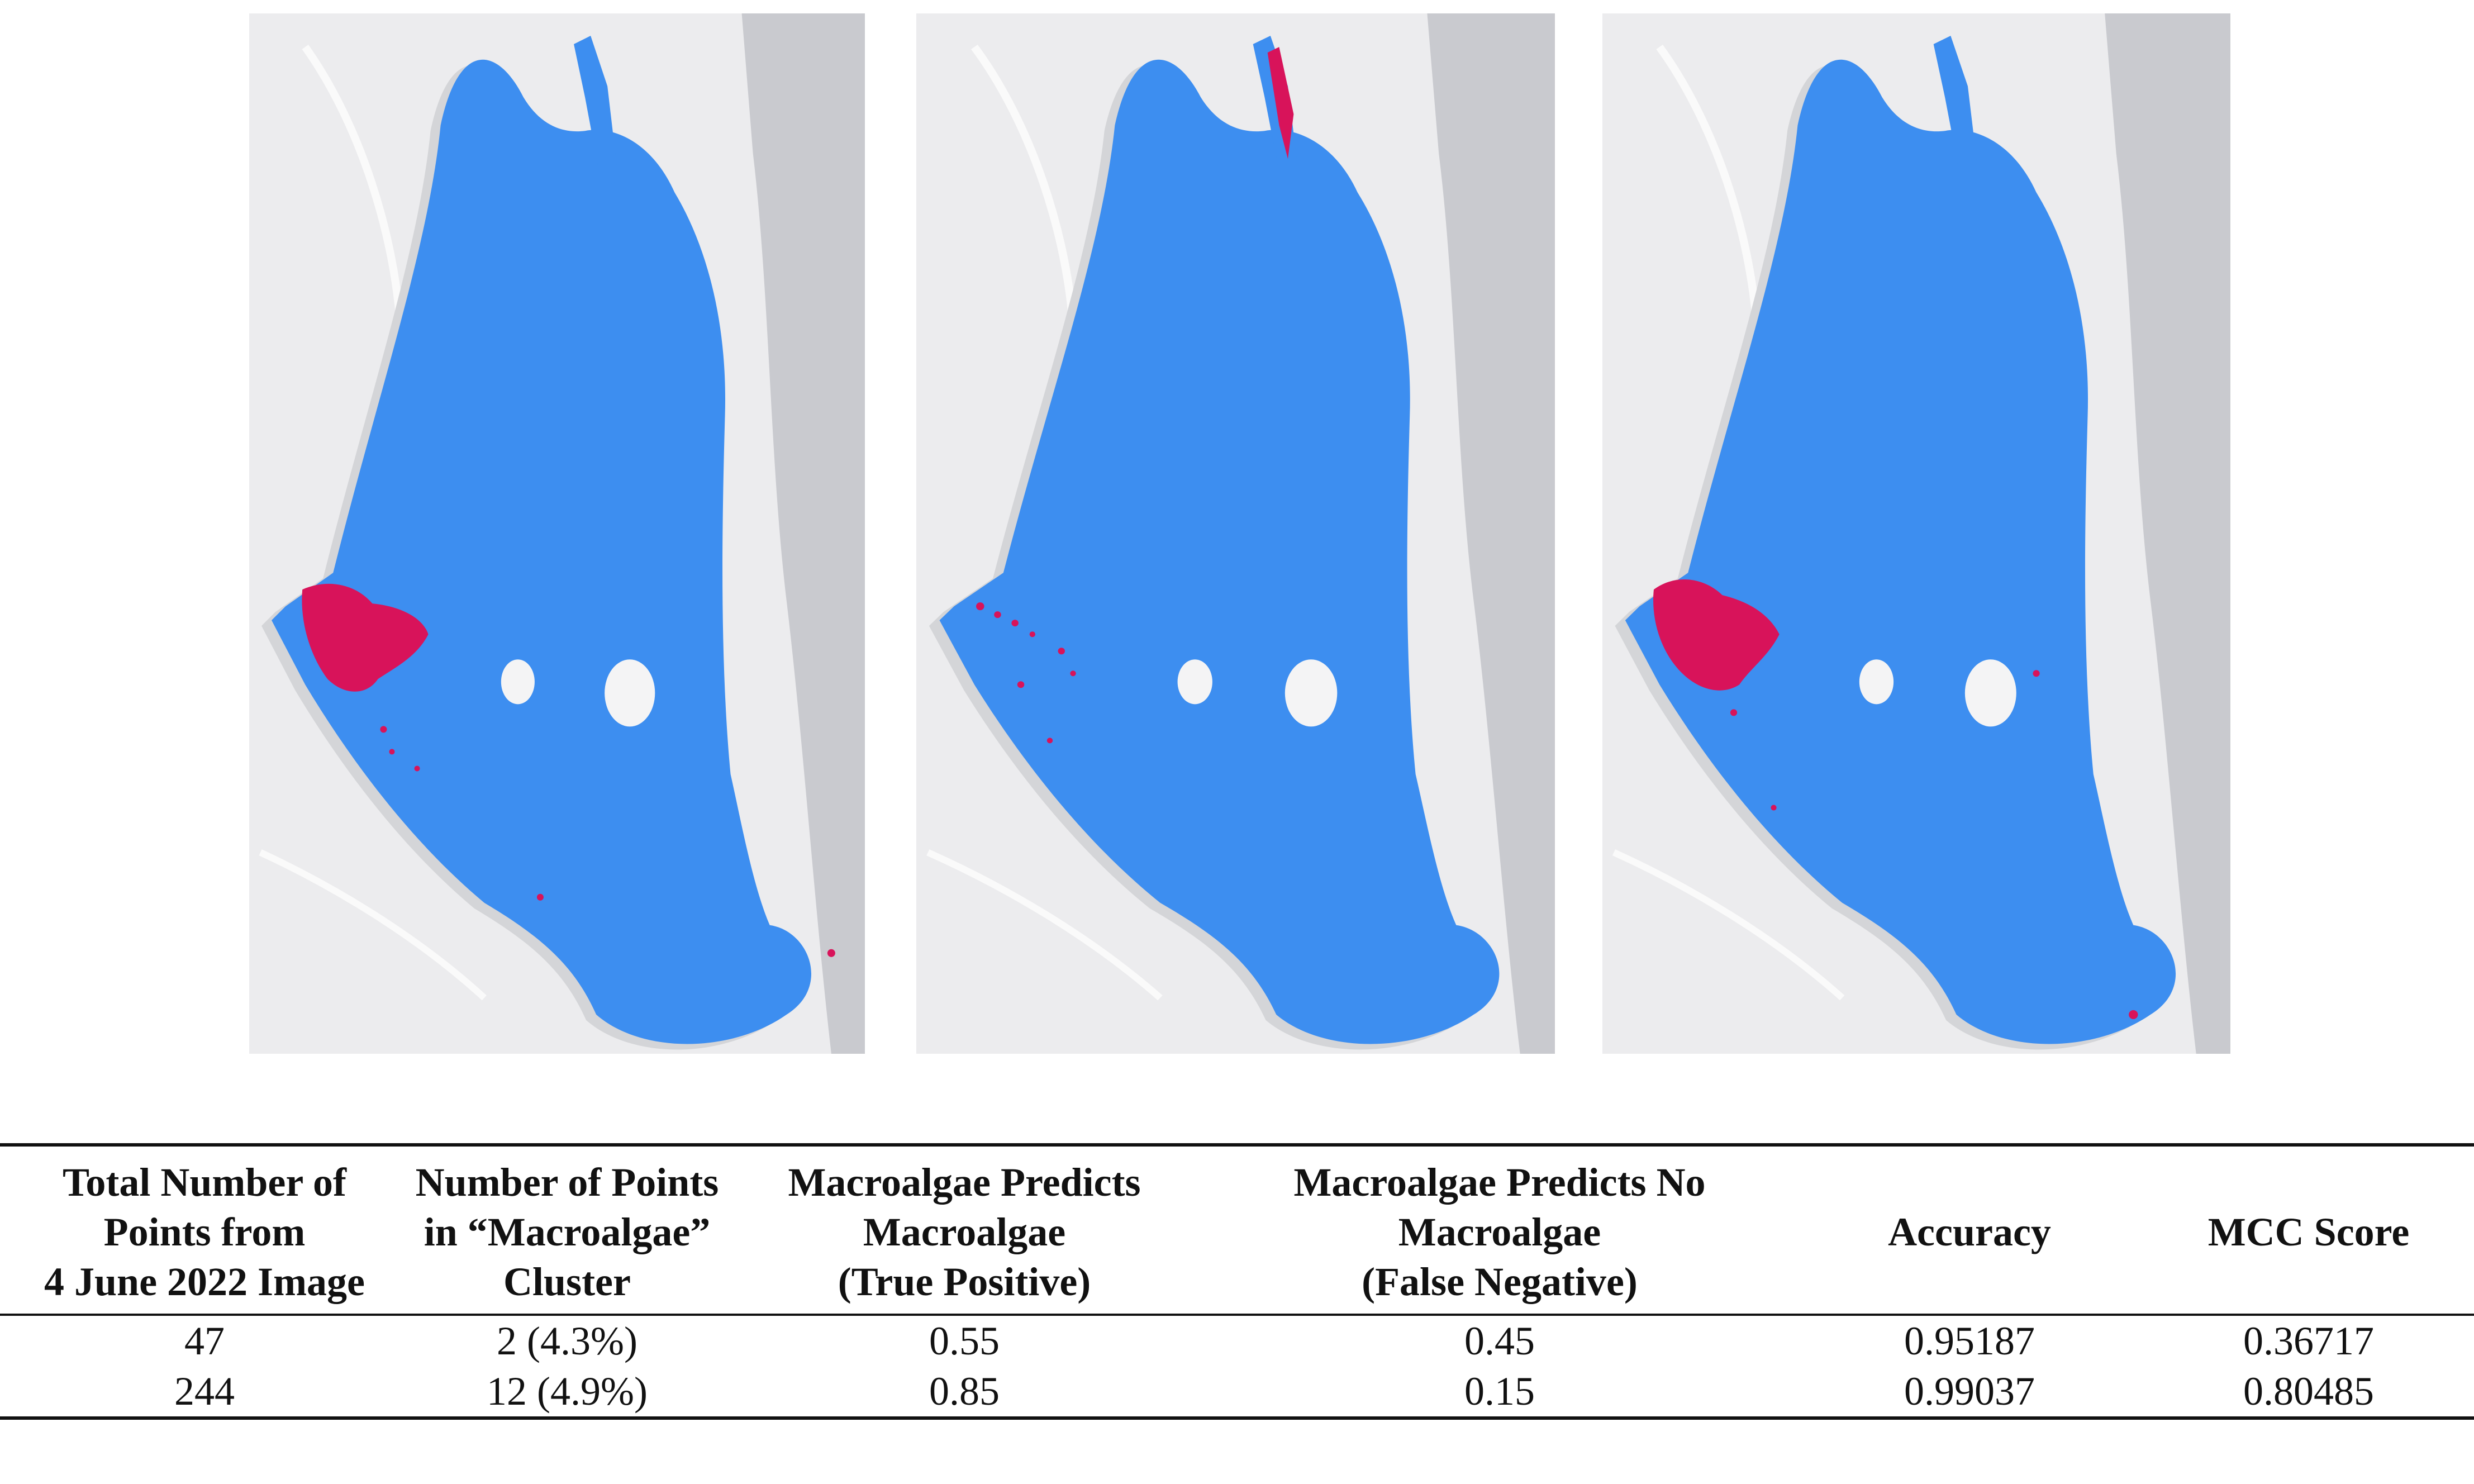 This screenshot has width=2474, height=1484. What do you see at coordinates (1499, 1341) in the screenshot?
I see `cell-false-negative: 0.45` at bounding box center [1499, 1341].